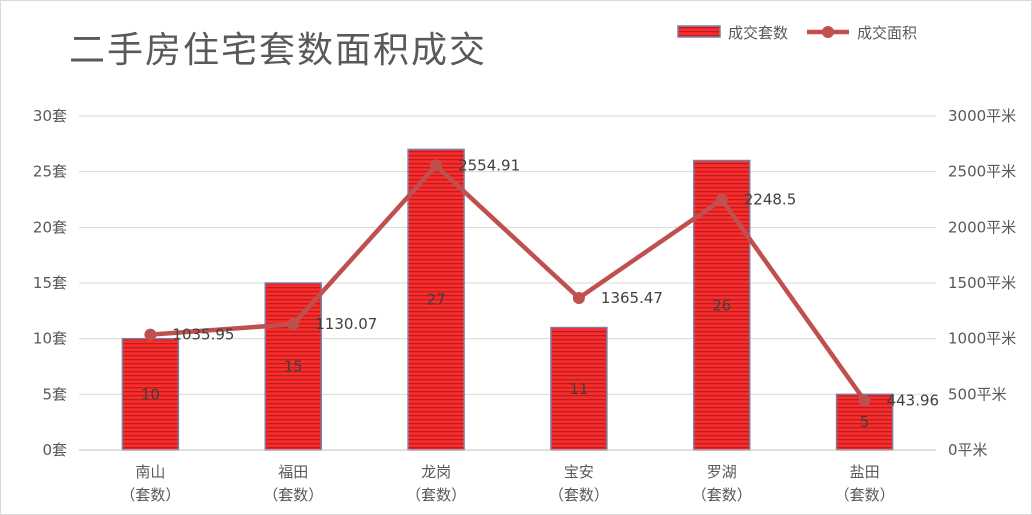  What do you see at coordinates (982, 172) in the screenshot?
I see `y-right-tick-label: 2500平米` at bounding box center [982, 172].